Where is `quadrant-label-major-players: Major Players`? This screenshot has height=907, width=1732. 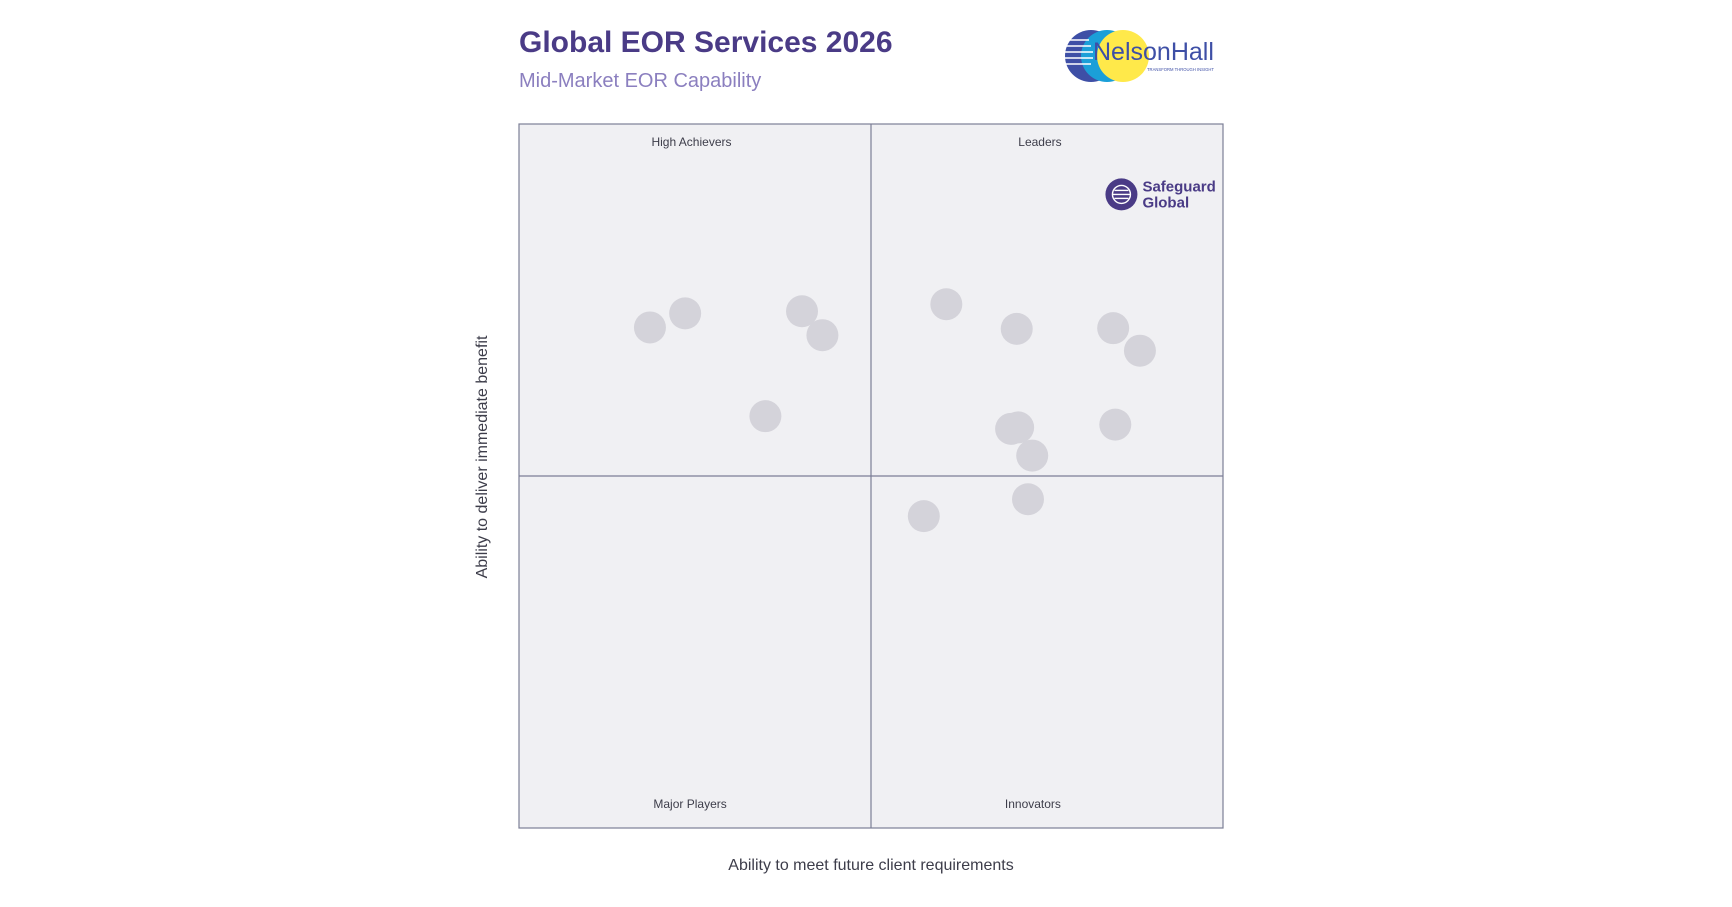
quadrant-label-major-players: Major Players is located at coordinates (689, 804).